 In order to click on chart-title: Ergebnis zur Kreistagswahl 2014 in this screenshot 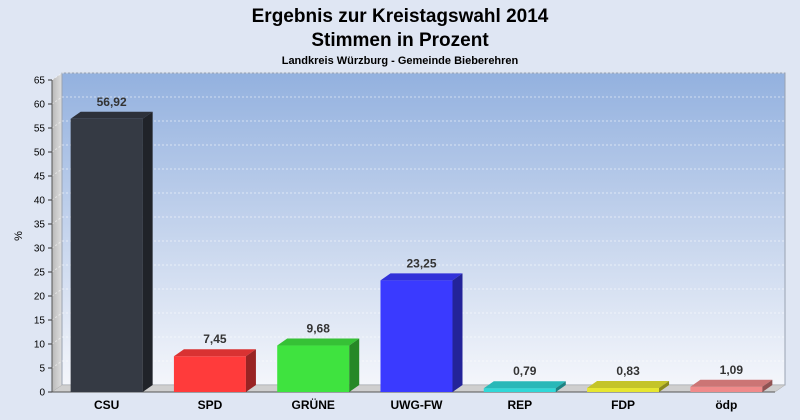, I will do `click(400, 16)`.